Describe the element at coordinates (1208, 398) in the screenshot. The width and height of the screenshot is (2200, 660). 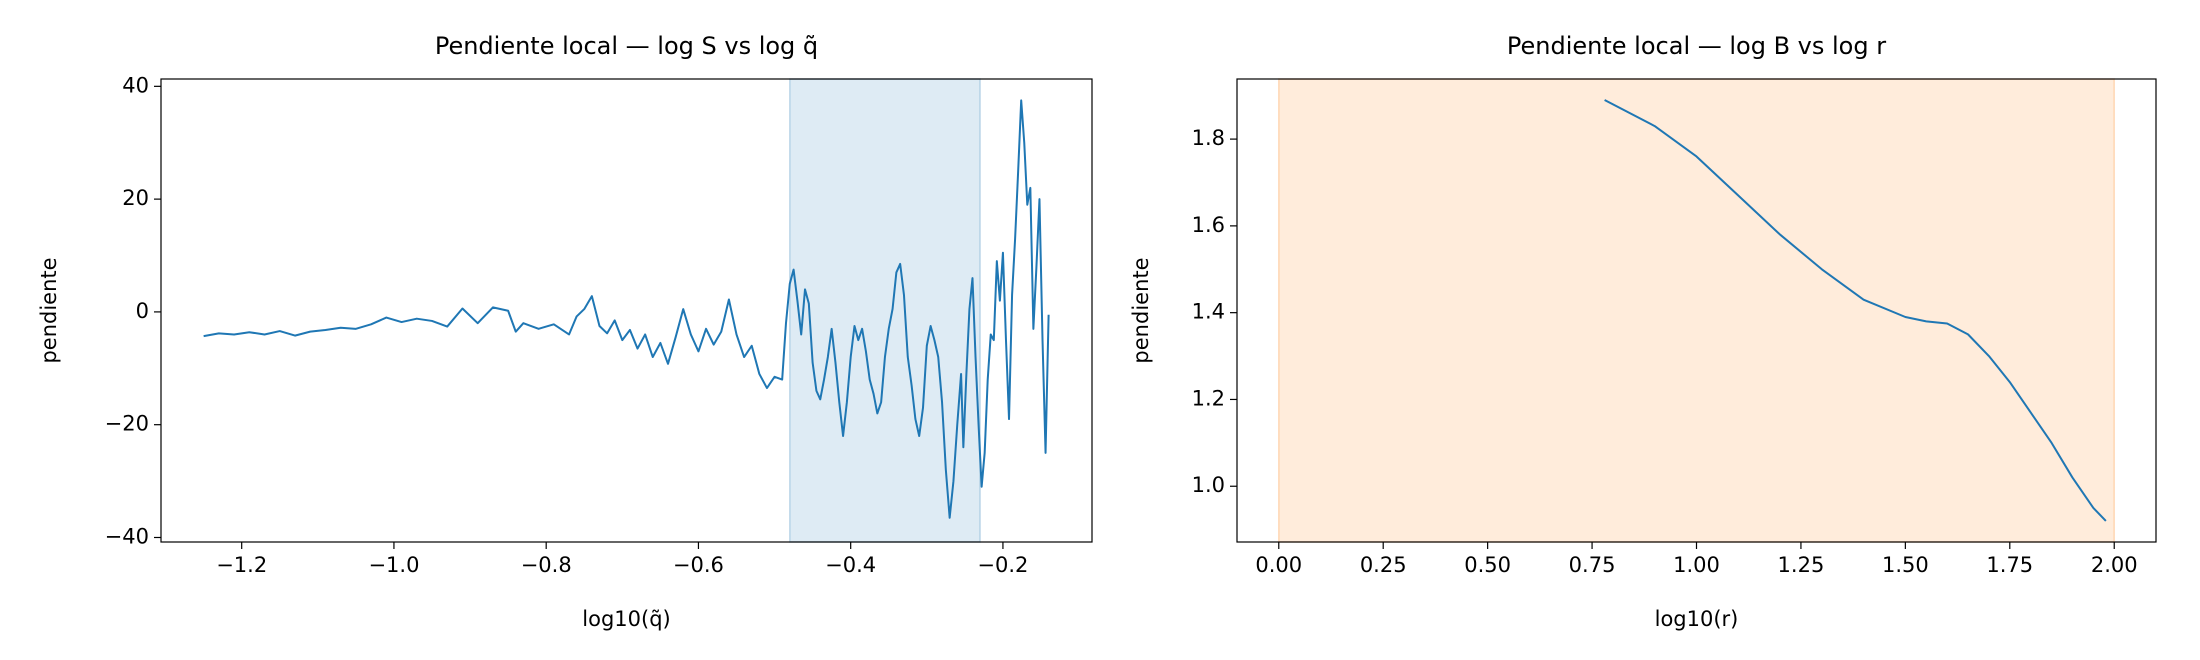
I see `y-tick-label: 1.2` at that location.